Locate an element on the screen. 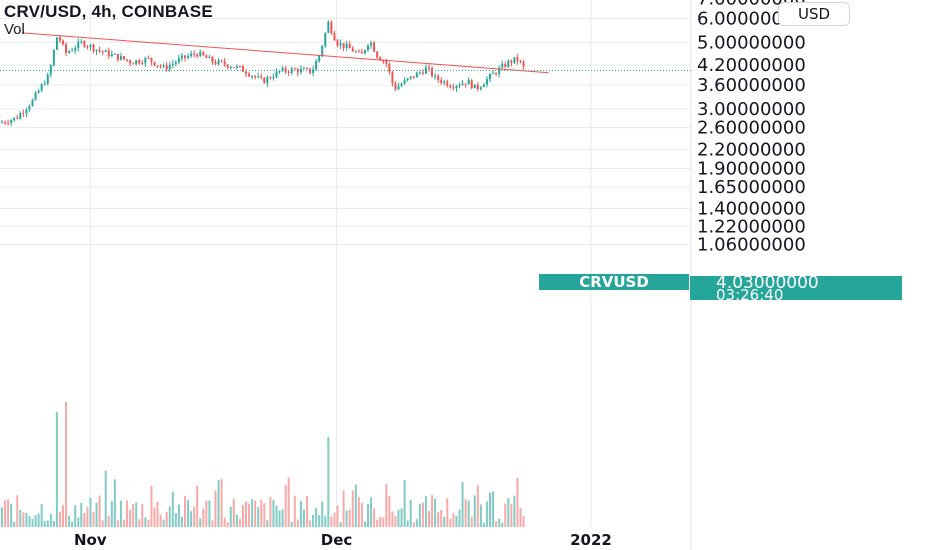 The width and height of the screenshot is (932, 550). price-tick-label: 7.00000000 is located at coordinates (751, 4).